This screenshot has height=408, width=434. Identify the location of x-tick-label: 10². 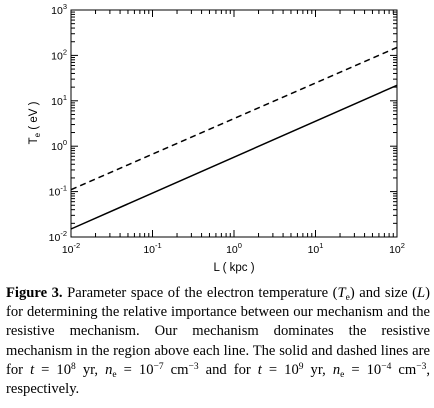
(397, 248).